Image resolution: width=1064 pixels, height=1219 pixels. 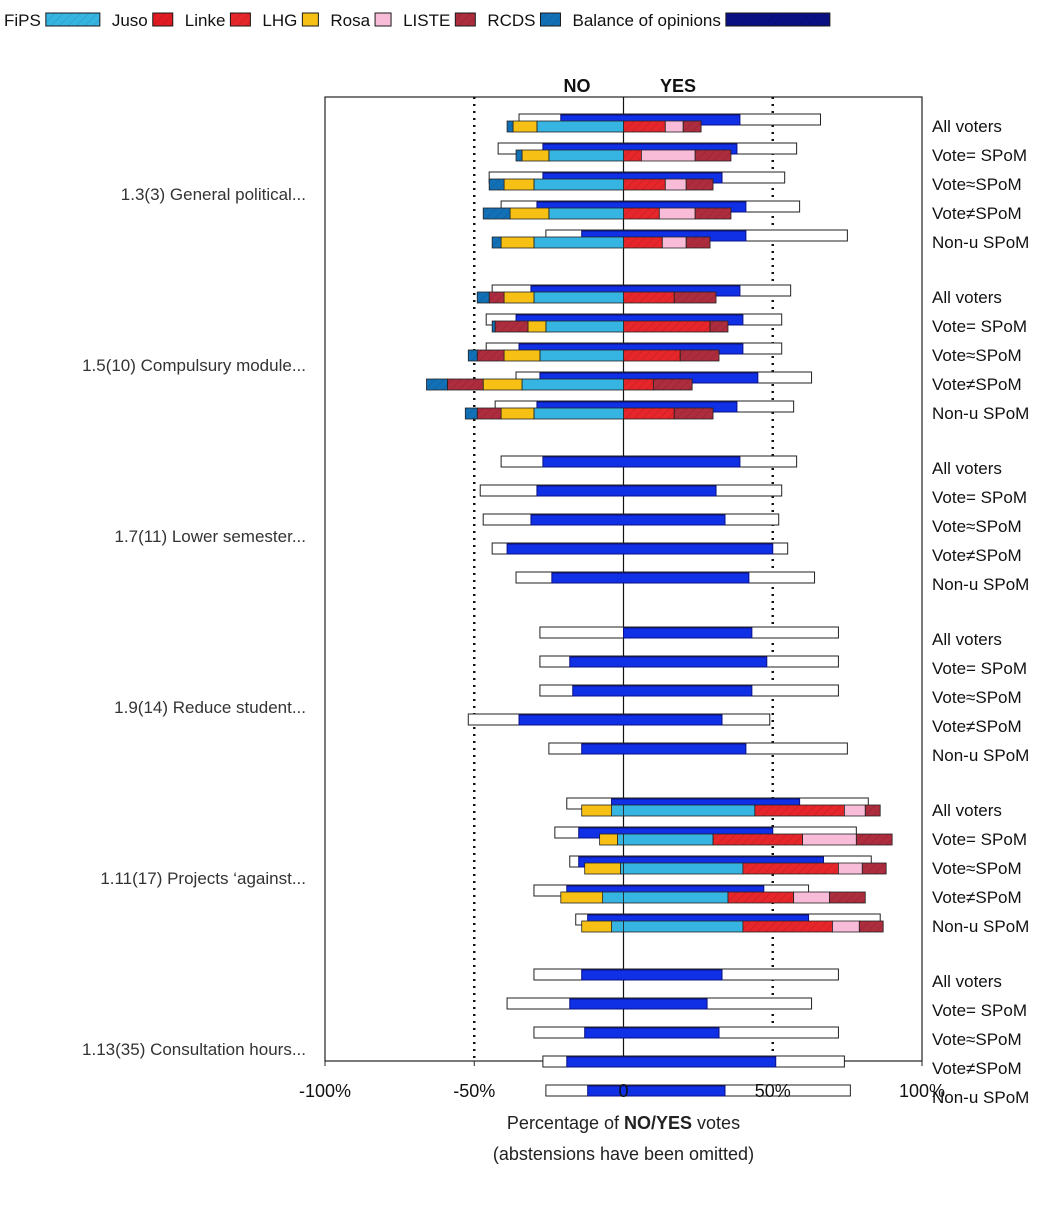 I want to click on x-axis-note: (abstensions have been omitted), so click(x=623, y=1154).